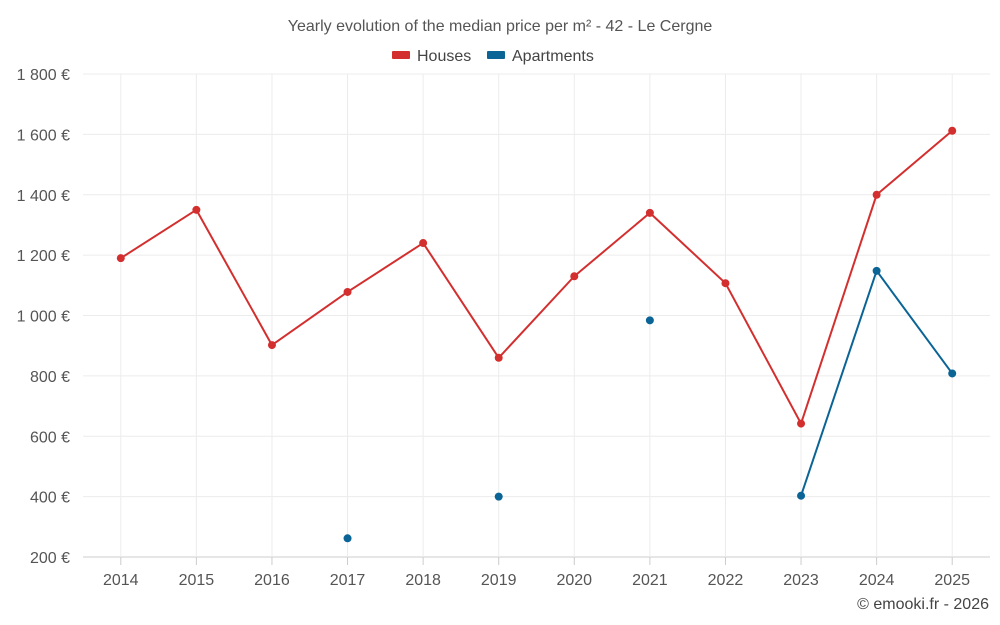  I want to click on data-point-houses-2016, so click(271, 345).